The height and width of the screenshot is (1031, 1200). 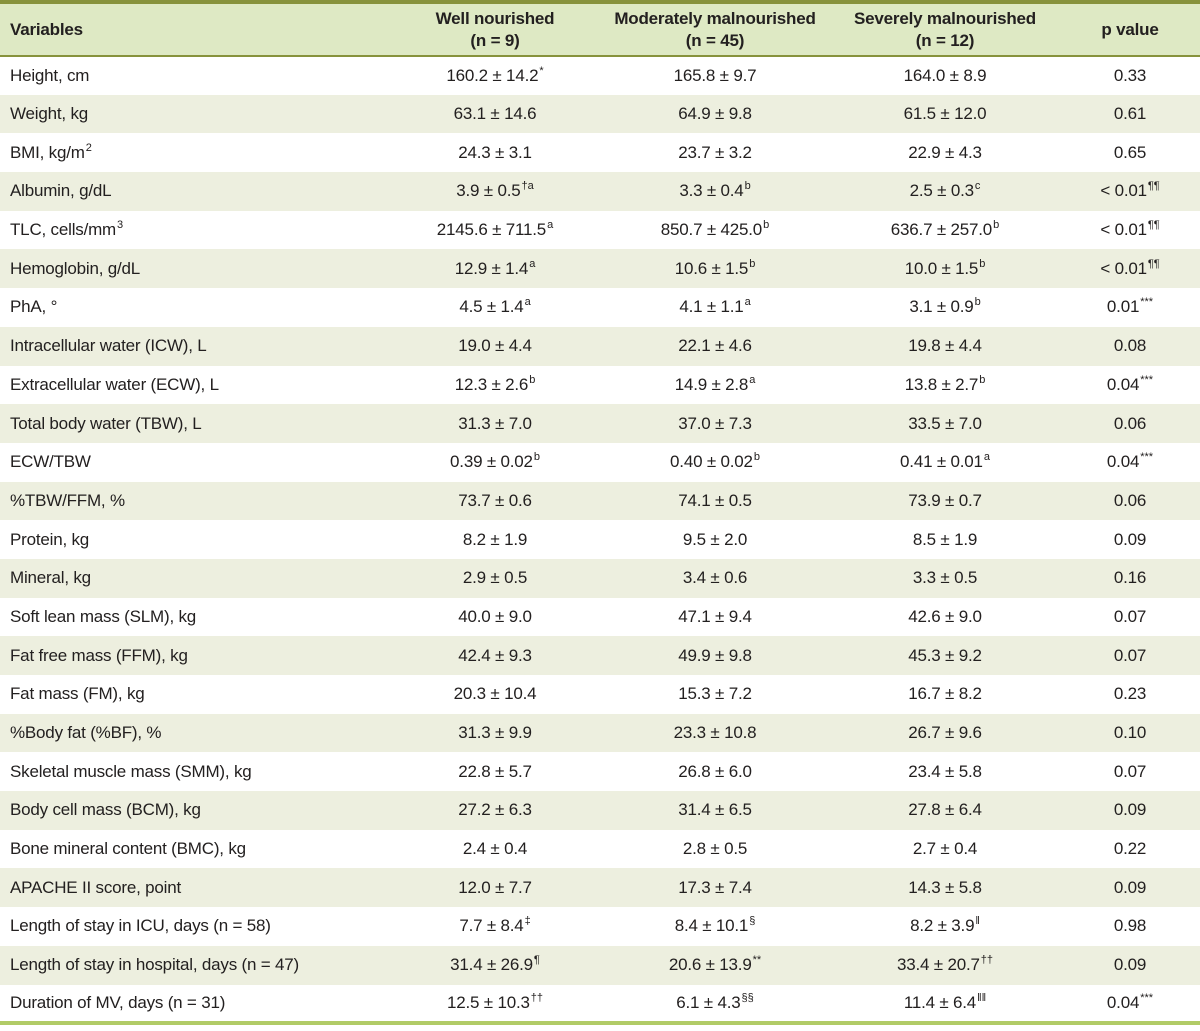 I want to click on cell-value: 3.3 ± 0.5, so click(x=945, y=578).